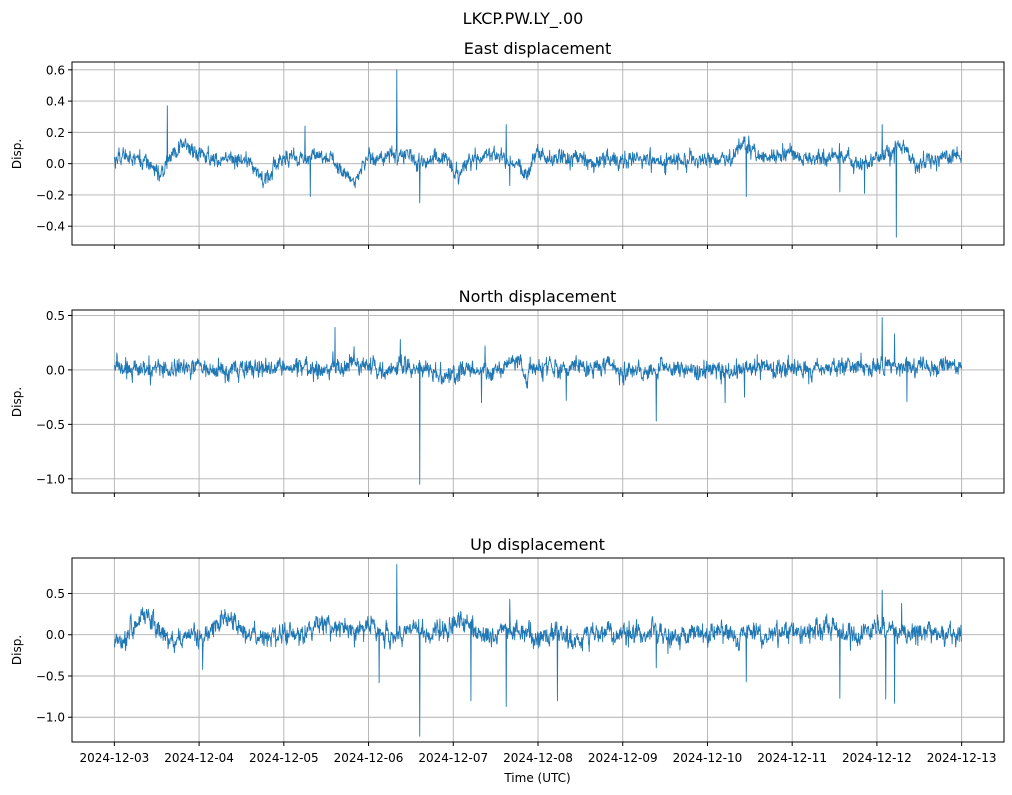 The height and width of the screenshot is (795, 1012). Describe the element at coordinates (55, 102) in the screenshot. I see `y-tick-label: 0.4` at that location.